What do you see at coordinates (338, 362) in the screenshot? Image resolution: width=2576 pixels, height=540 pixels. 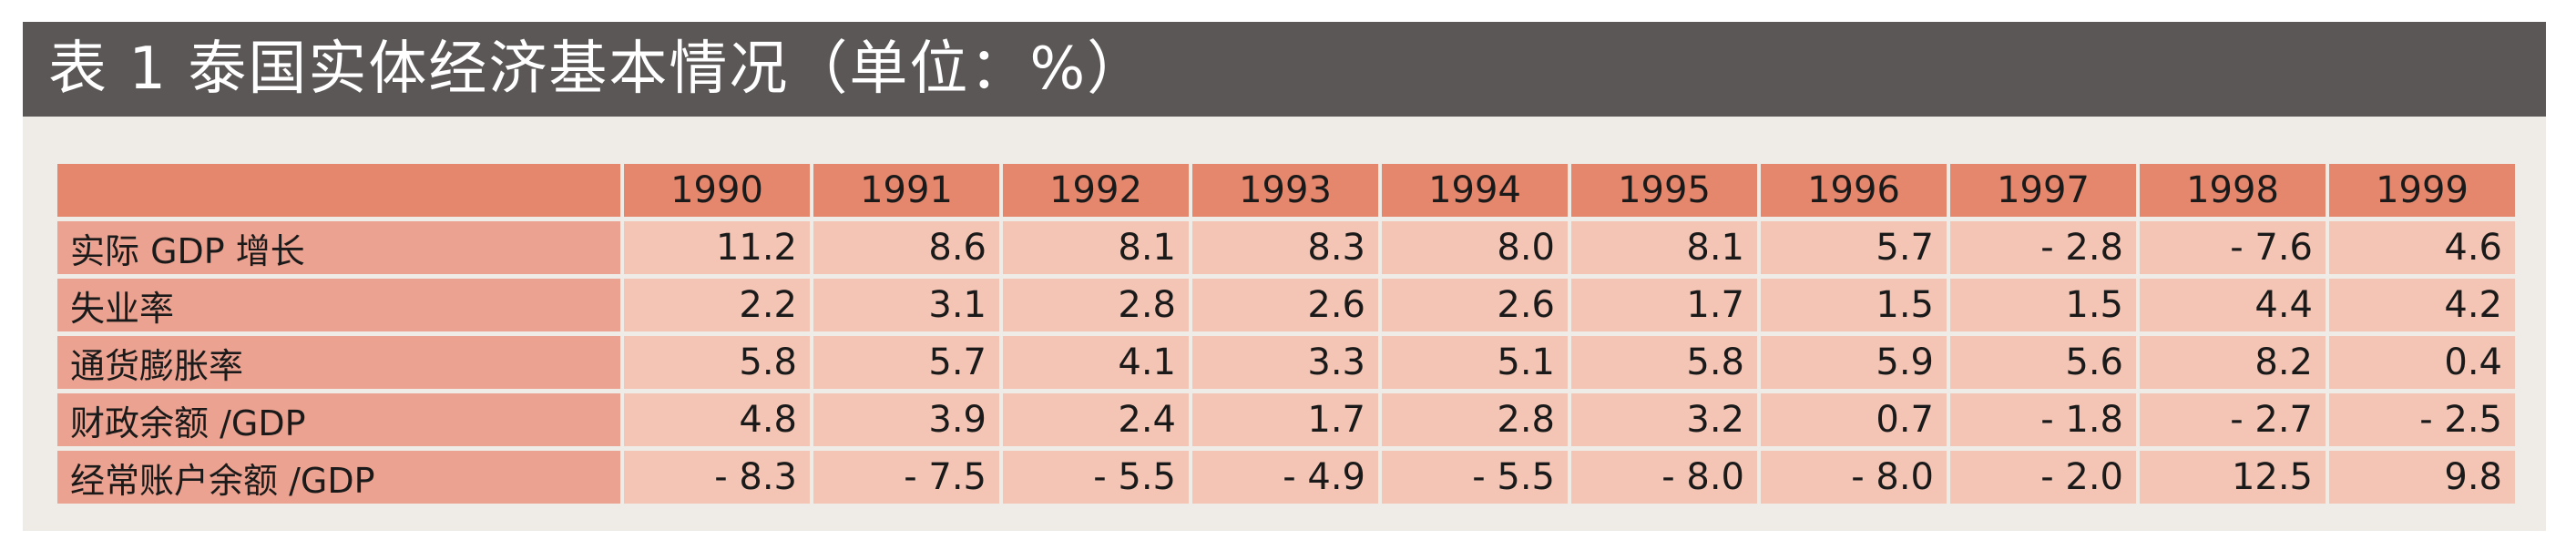 I see `row-label: 通货膨胀率` at bounding box center [338, 362].